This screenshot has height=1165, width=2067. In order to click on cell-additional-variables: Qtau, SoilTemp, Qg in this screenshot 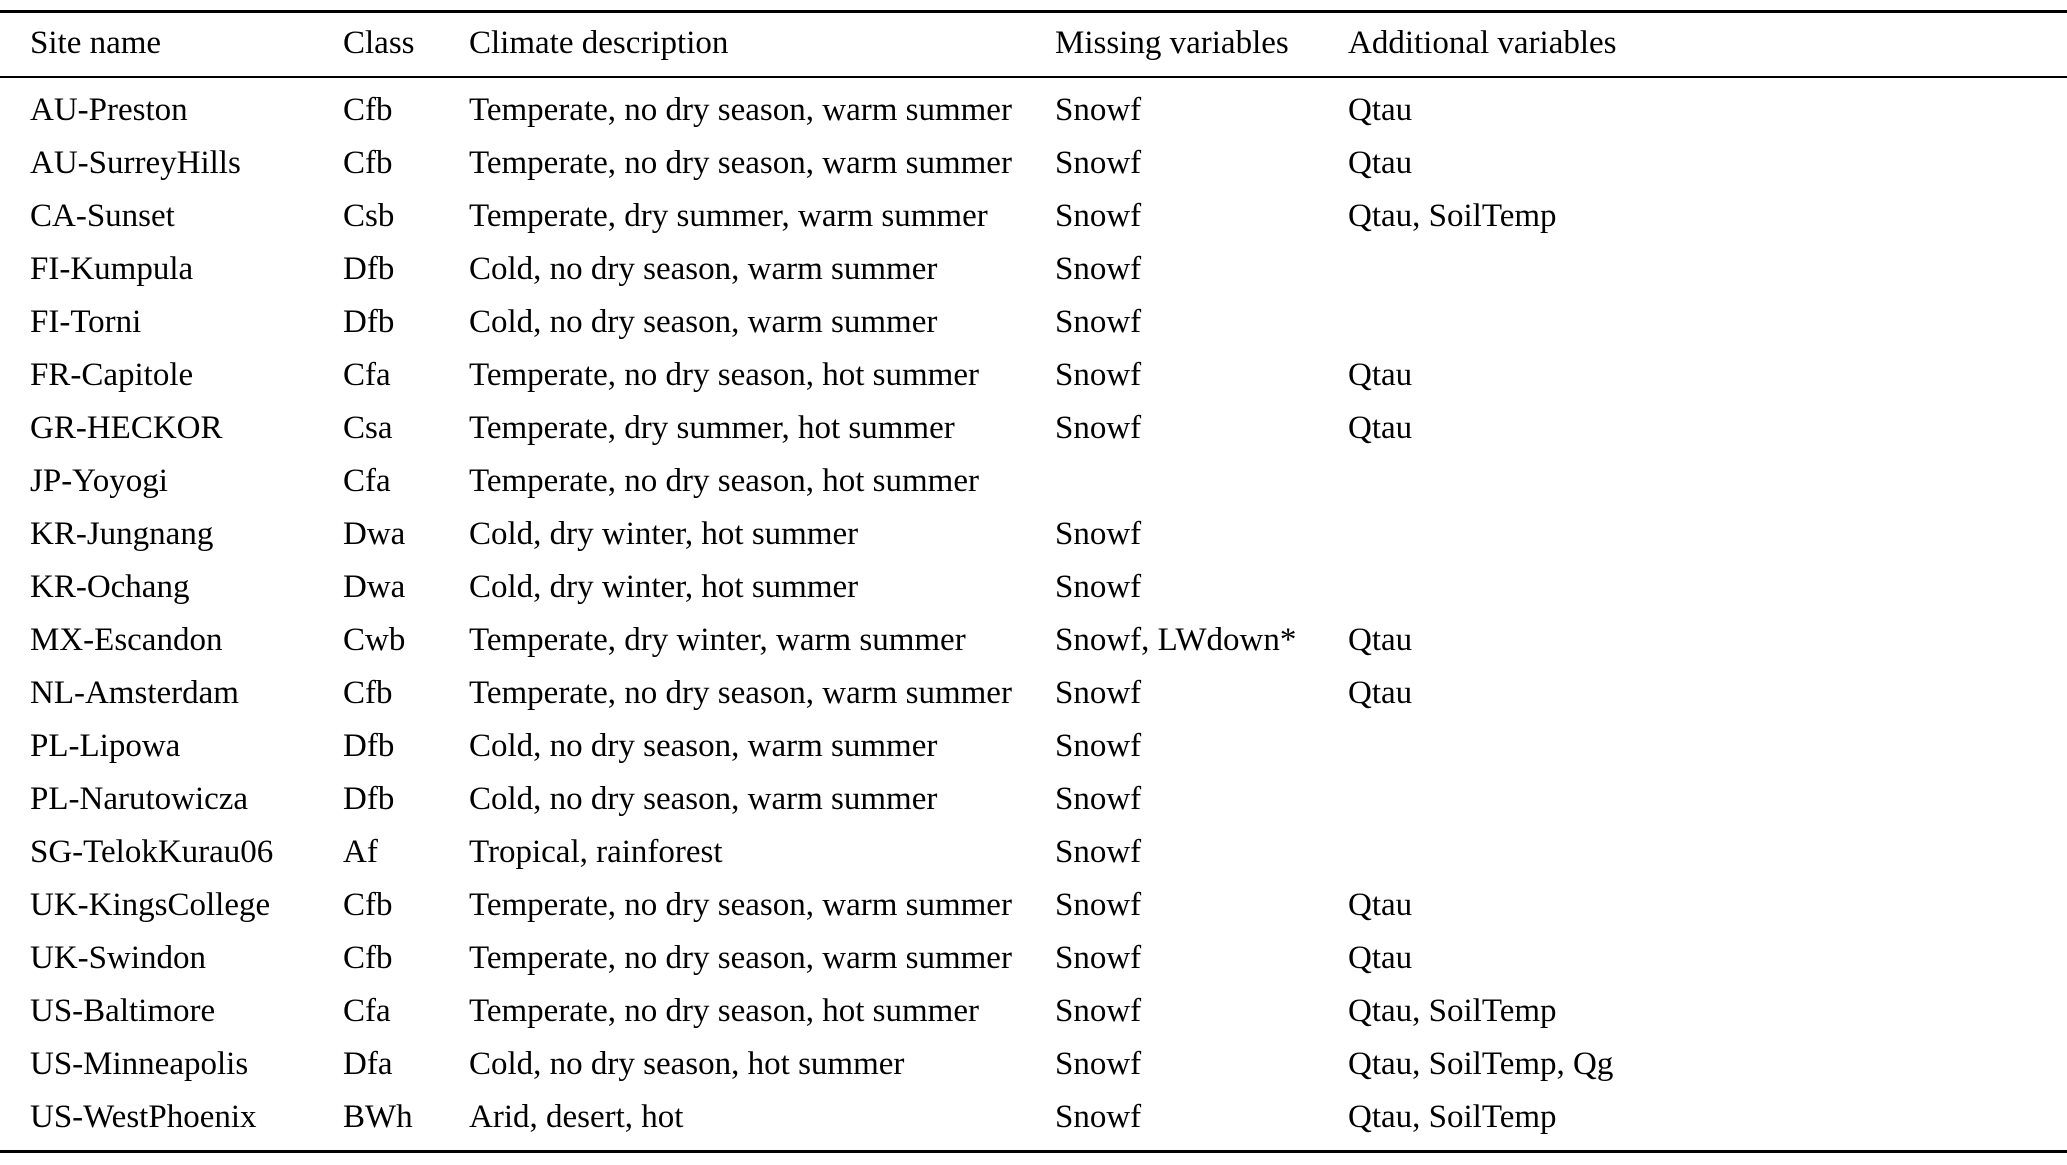, I will do `click(1481, 1064)`.